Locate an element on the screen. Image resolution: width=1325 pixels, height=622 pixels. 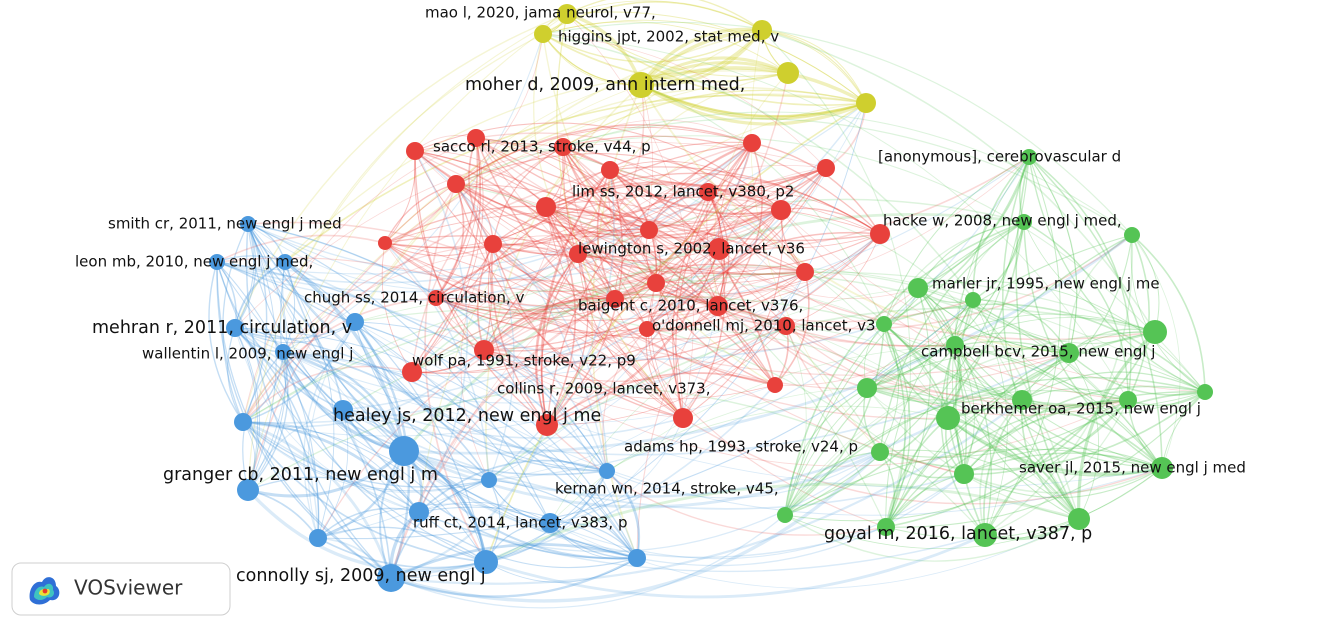
node-label: higgins jpt, 2002, stat med, v is located at coordinates (668, 37).